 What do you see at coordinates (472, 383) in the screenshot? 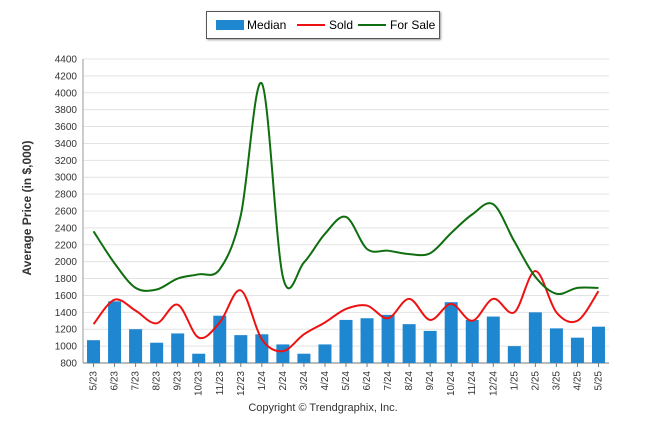
I see `x-tick-label: 11/24` at bounding box center [472, 383].